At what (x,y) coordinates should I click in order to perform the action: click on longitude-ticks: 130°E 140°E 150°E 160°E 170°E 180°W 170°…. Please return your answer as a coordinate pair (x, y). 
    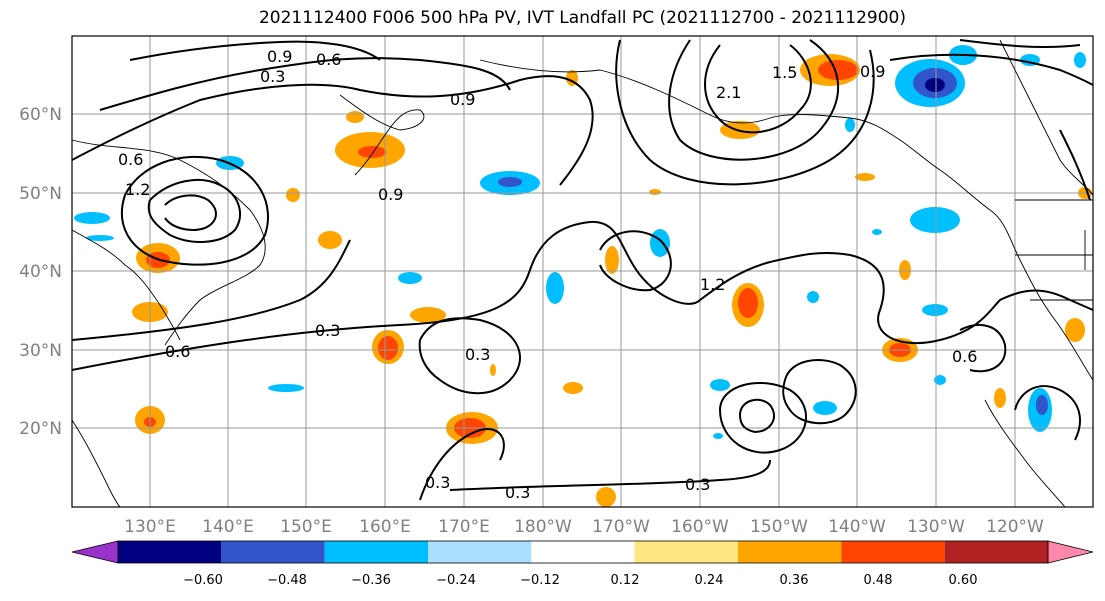
    Looking at the image, I should click on (584, 527).